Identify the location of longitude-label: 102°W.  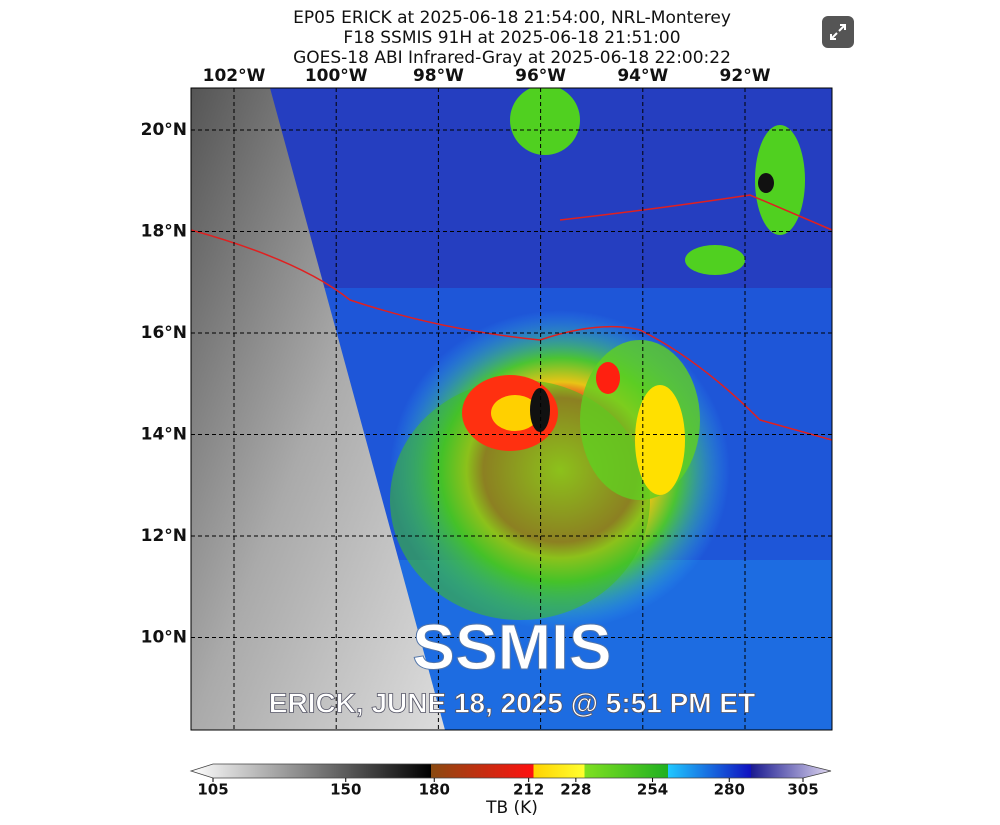
(234, 76).